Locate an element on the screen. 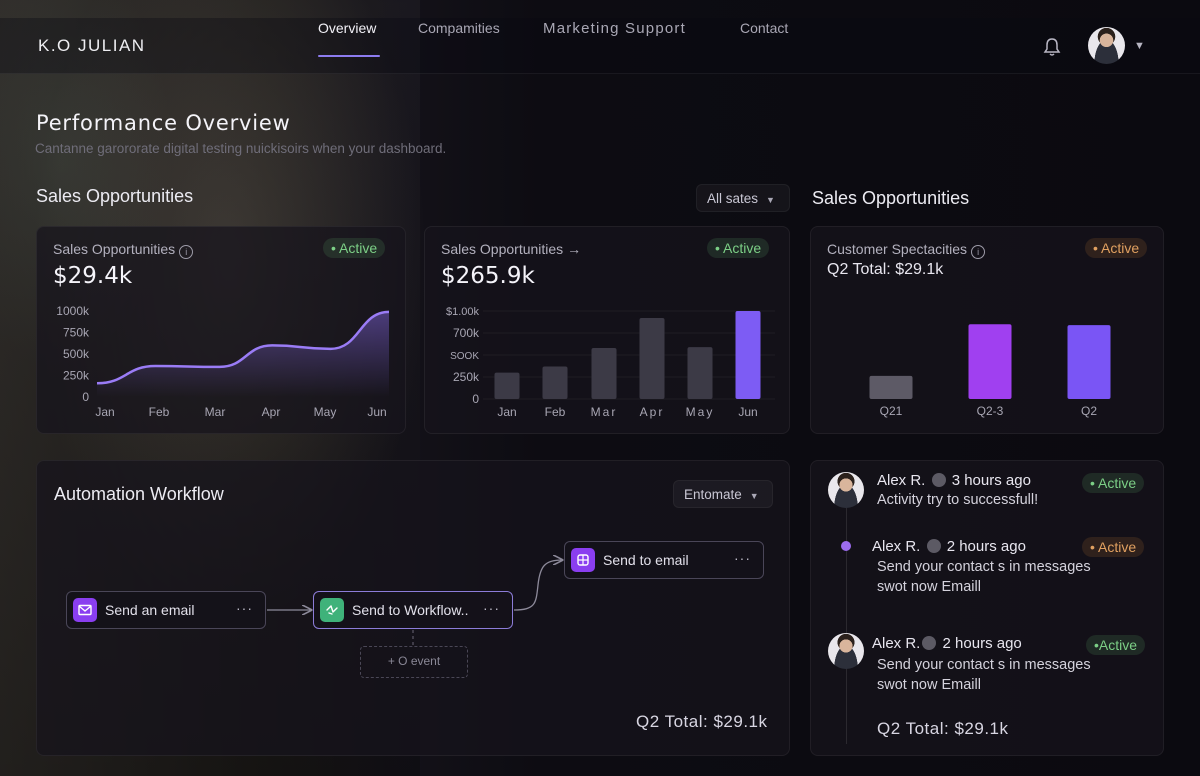 Image resolution: width=1200 pixels, height=776 pixels. workflow-node-send-to-workflow: Send to Workflow.. ··· is located at coordinates (413, 610).